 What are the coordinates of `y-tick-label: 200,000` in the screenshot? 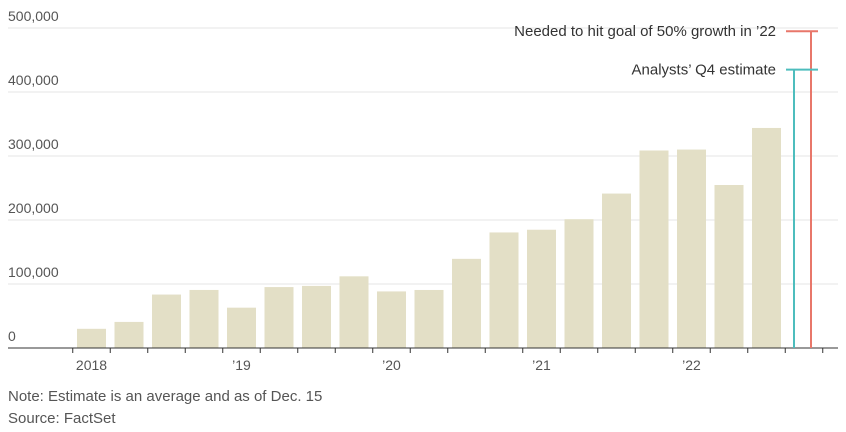 It's located at (33, 208).